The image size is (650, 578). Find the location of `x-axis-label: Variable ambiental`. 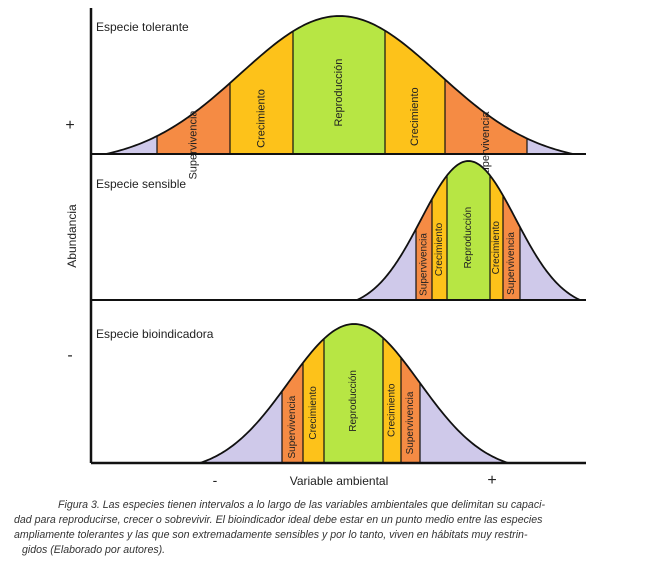

x-axis-label: Variable ambiental is located at coordinates (339, 481).